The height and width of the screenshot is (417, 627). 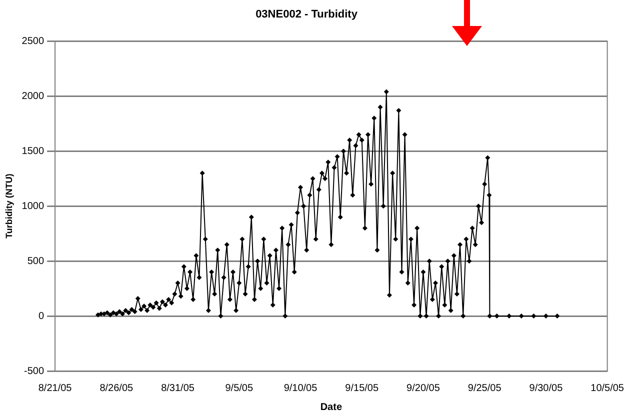 I want to click on x-tick-label: 8/21/05, so click(x=55, y=388).